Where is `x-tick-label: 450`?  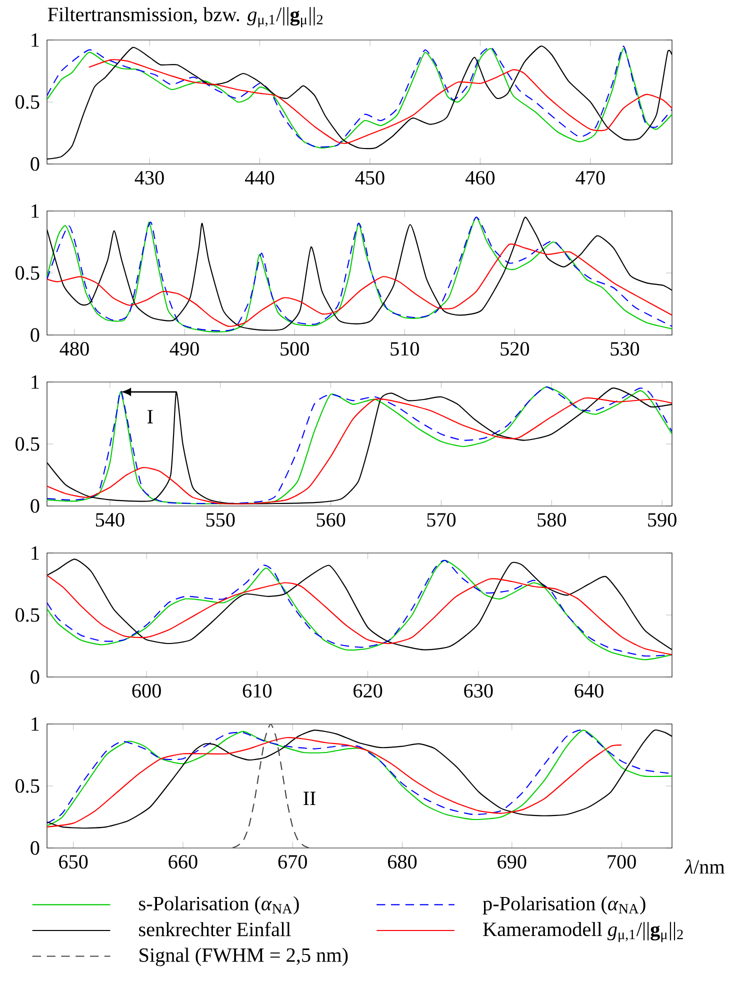
x-tick-label: 450 is located at coordinates (369, 178).